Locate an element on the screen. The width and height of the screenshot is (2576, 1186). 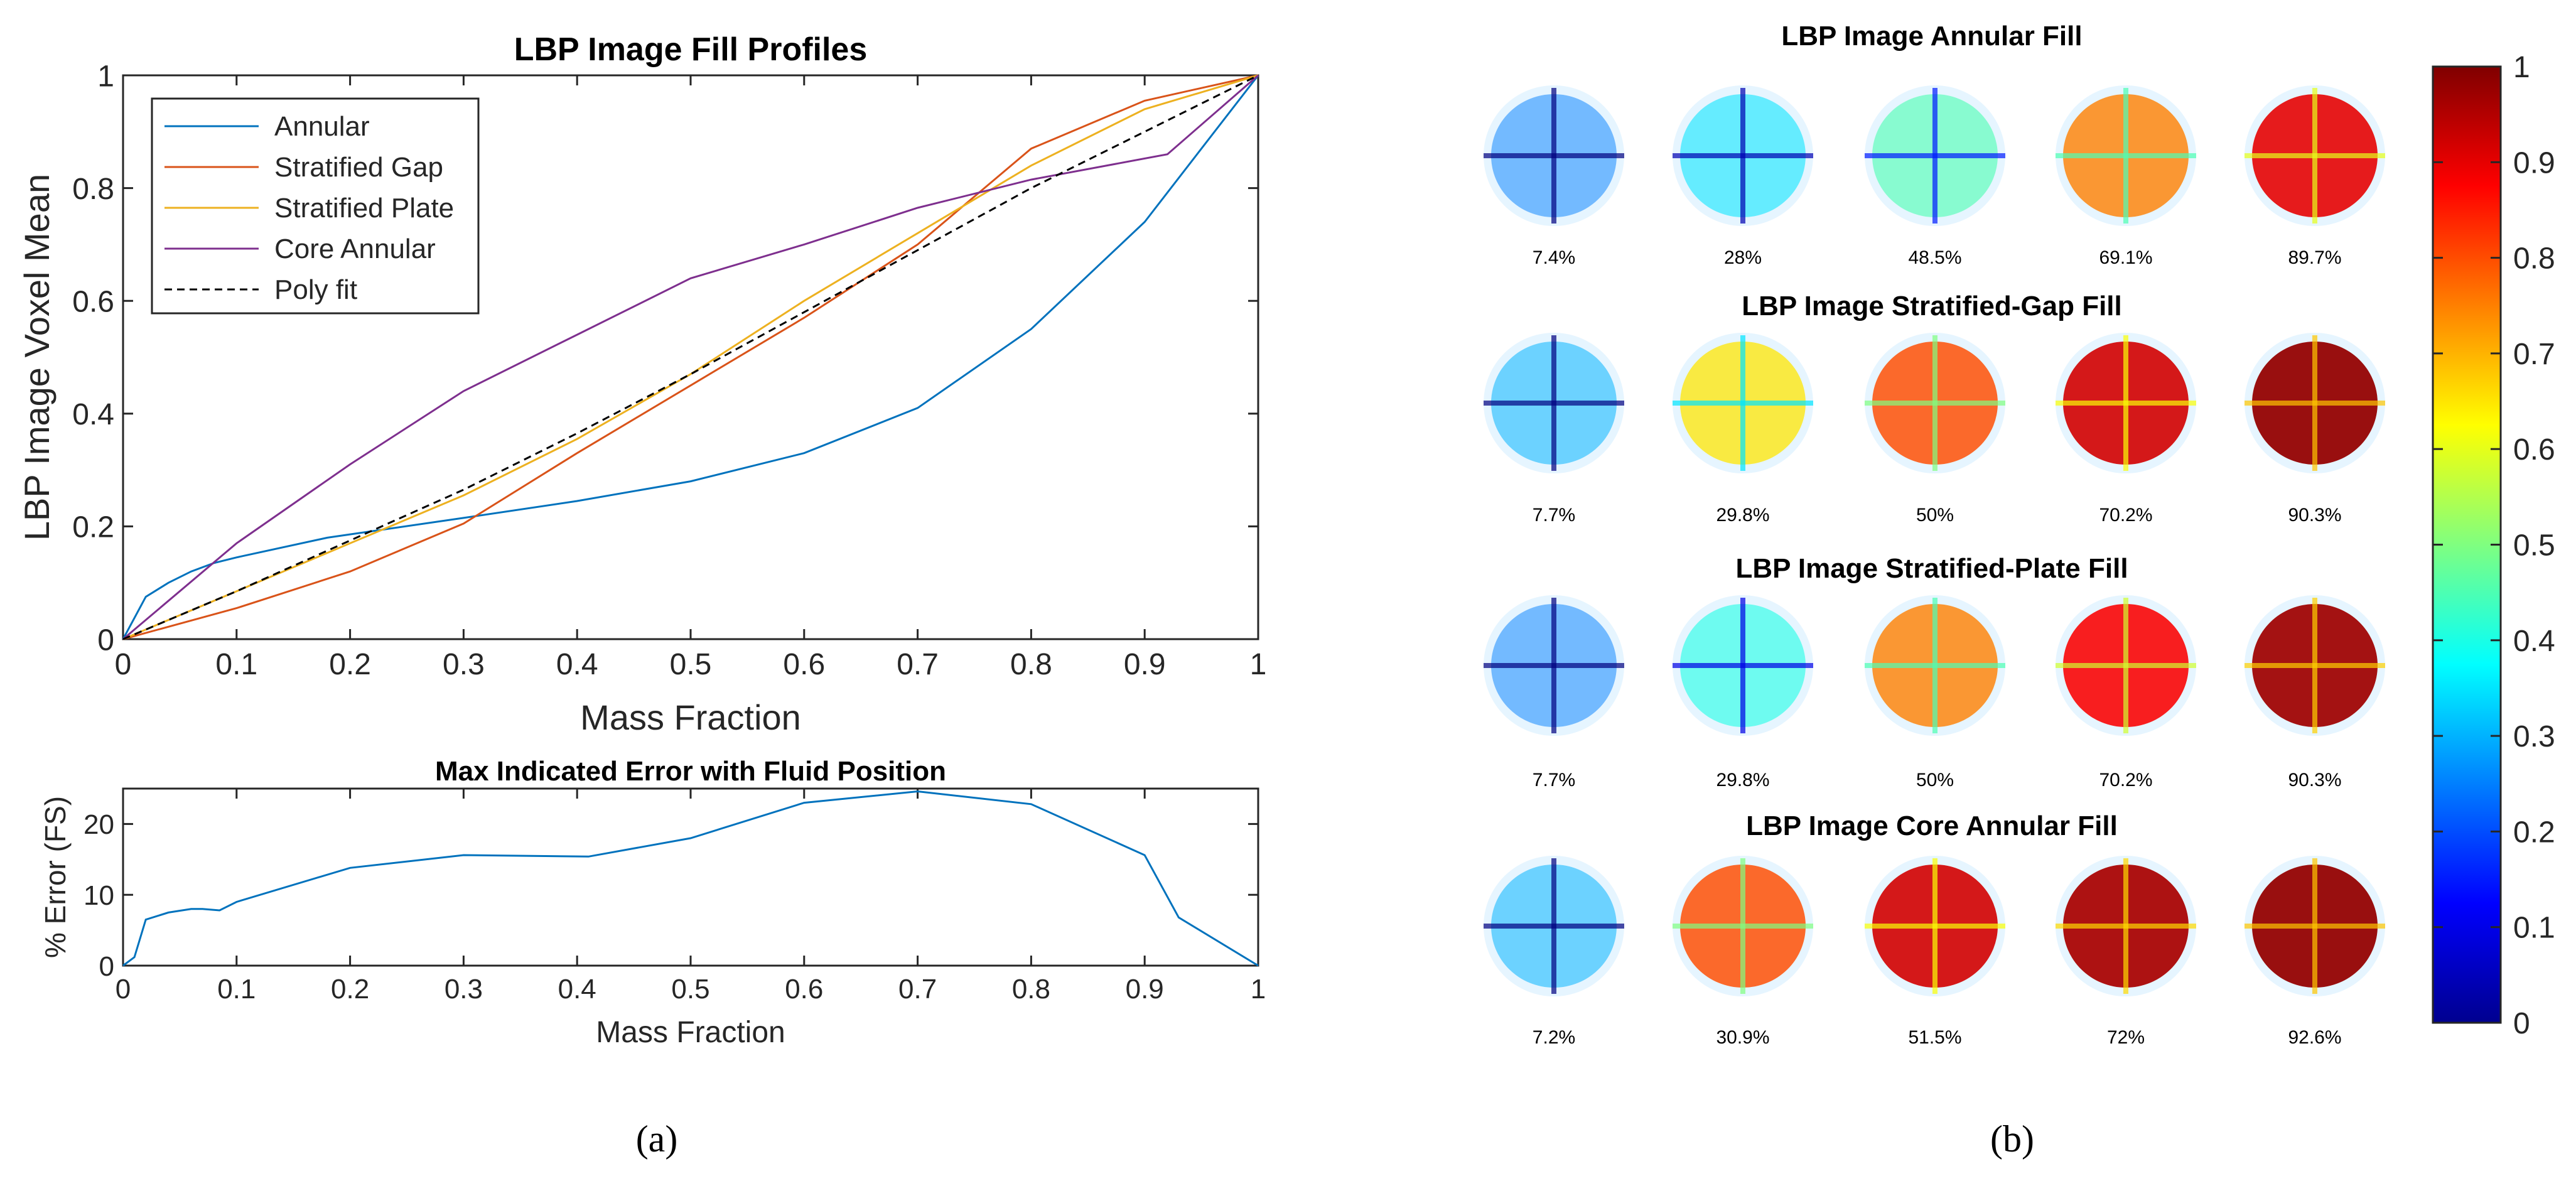
legend-label: Stratified Gap is located at coordinates (359, 167).